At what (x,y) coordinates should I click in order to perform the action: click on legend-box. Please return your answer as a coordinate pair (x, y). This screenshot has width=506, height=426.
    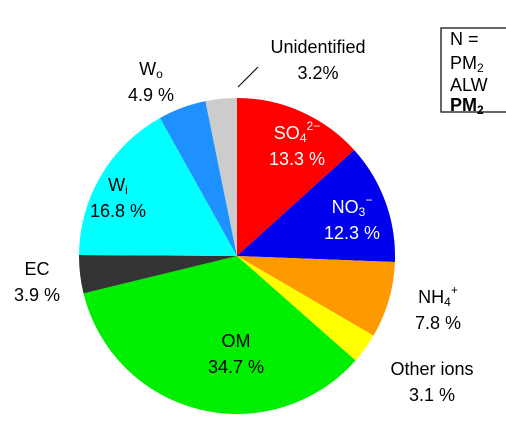
    Looking at the image, I should click on (473, 70).